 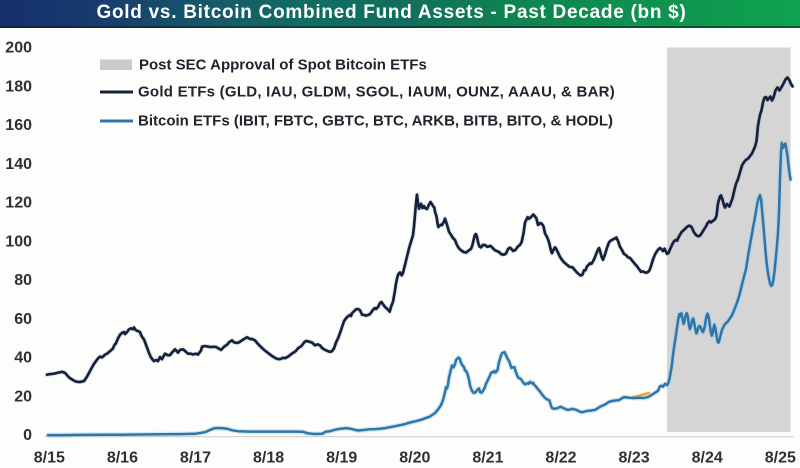 What do you see at coordinates (634, 458) in the screenshot?
I see `svg-text: 8/23` at bounding box center [634, 458].